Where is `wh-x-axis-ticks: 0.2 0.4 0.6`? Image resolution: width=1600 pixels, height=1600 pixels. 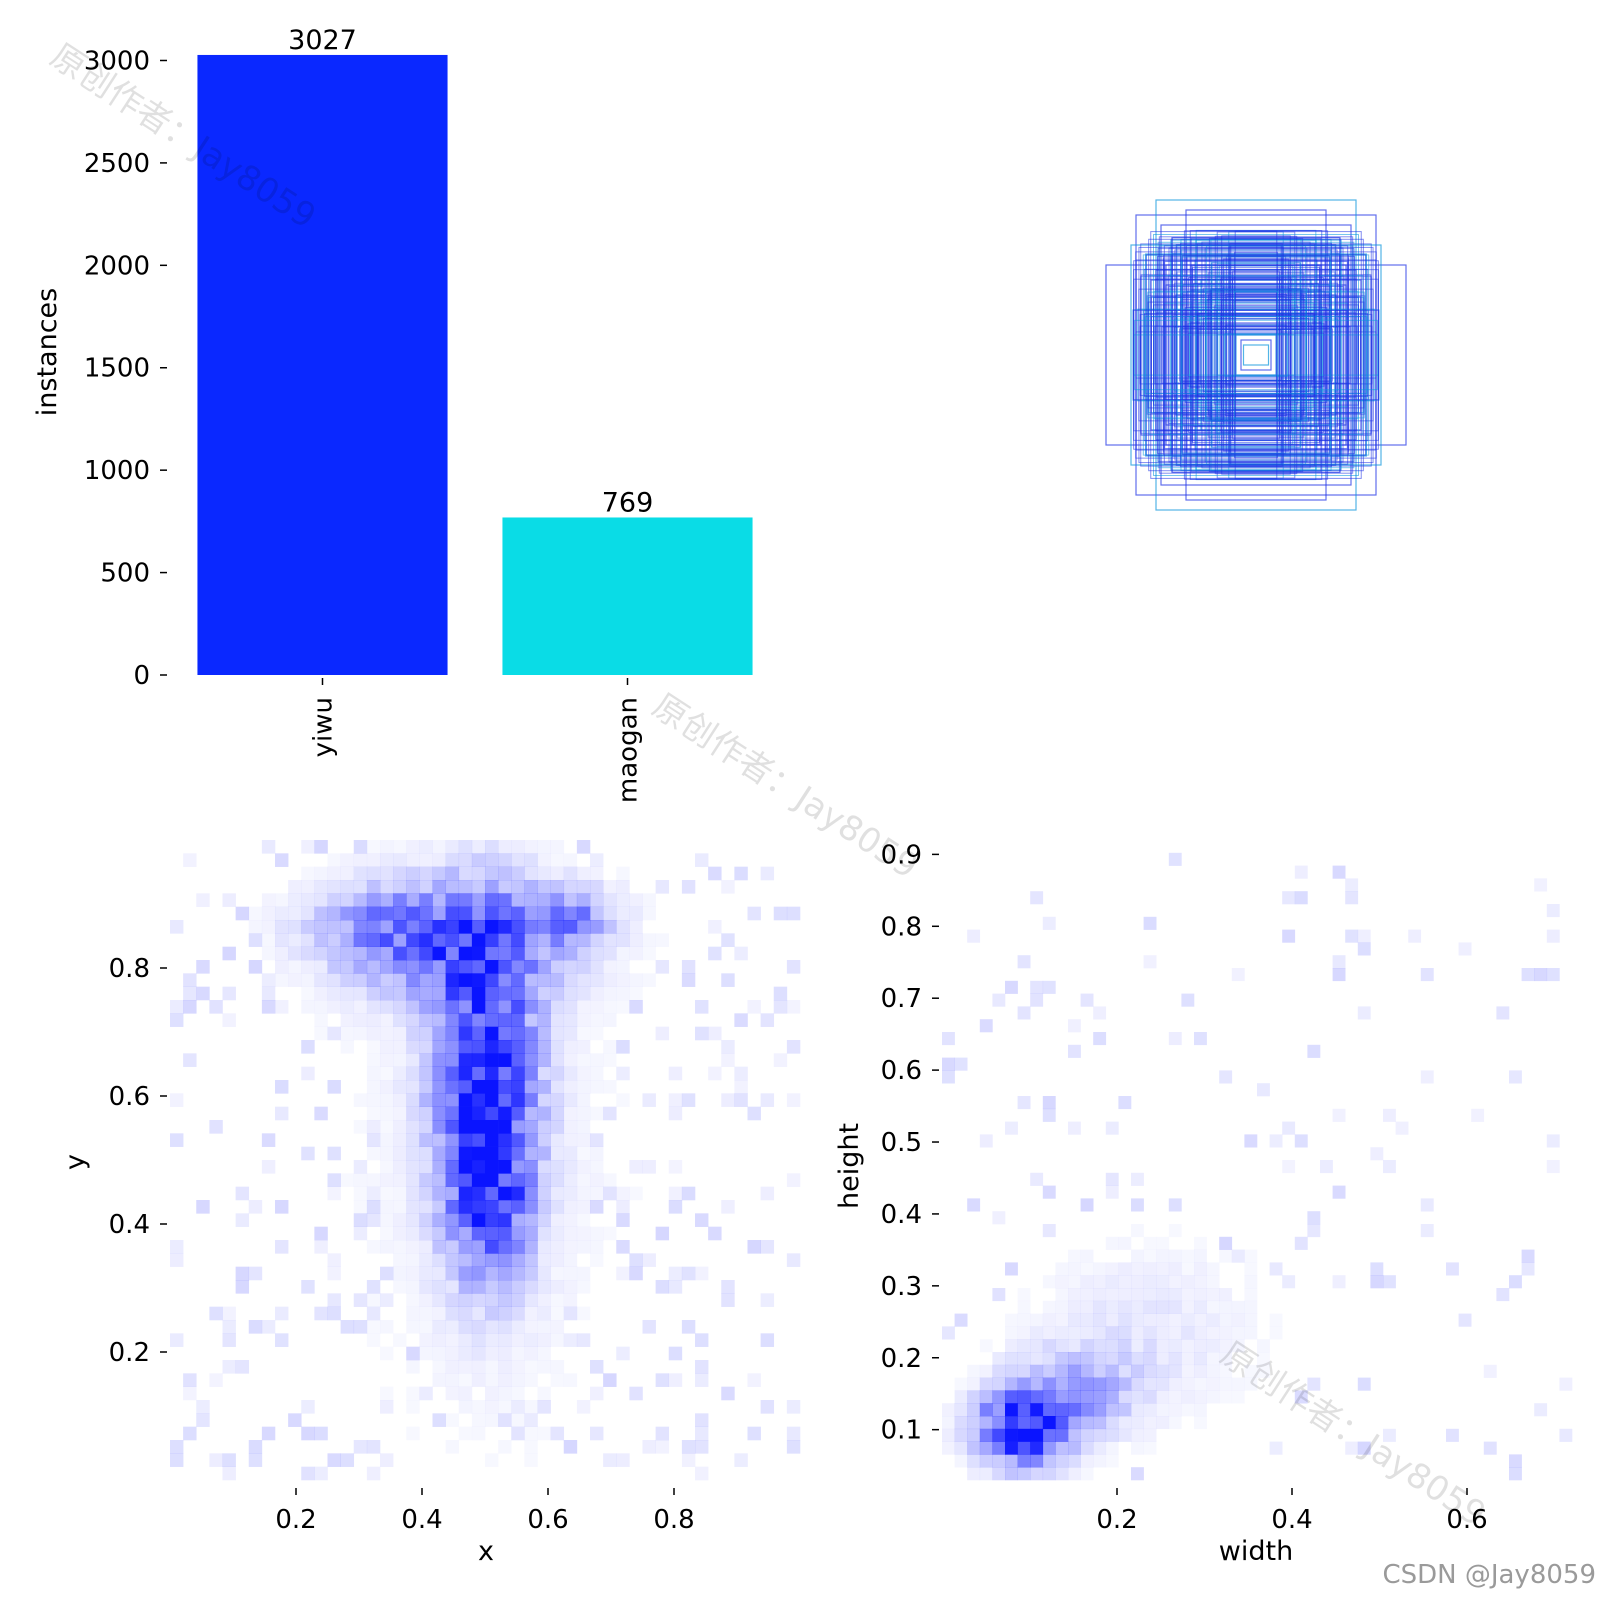 wh-x-axis-ticks: 0.2 0.4 0.6 is located at coordinates (1292, 1511).